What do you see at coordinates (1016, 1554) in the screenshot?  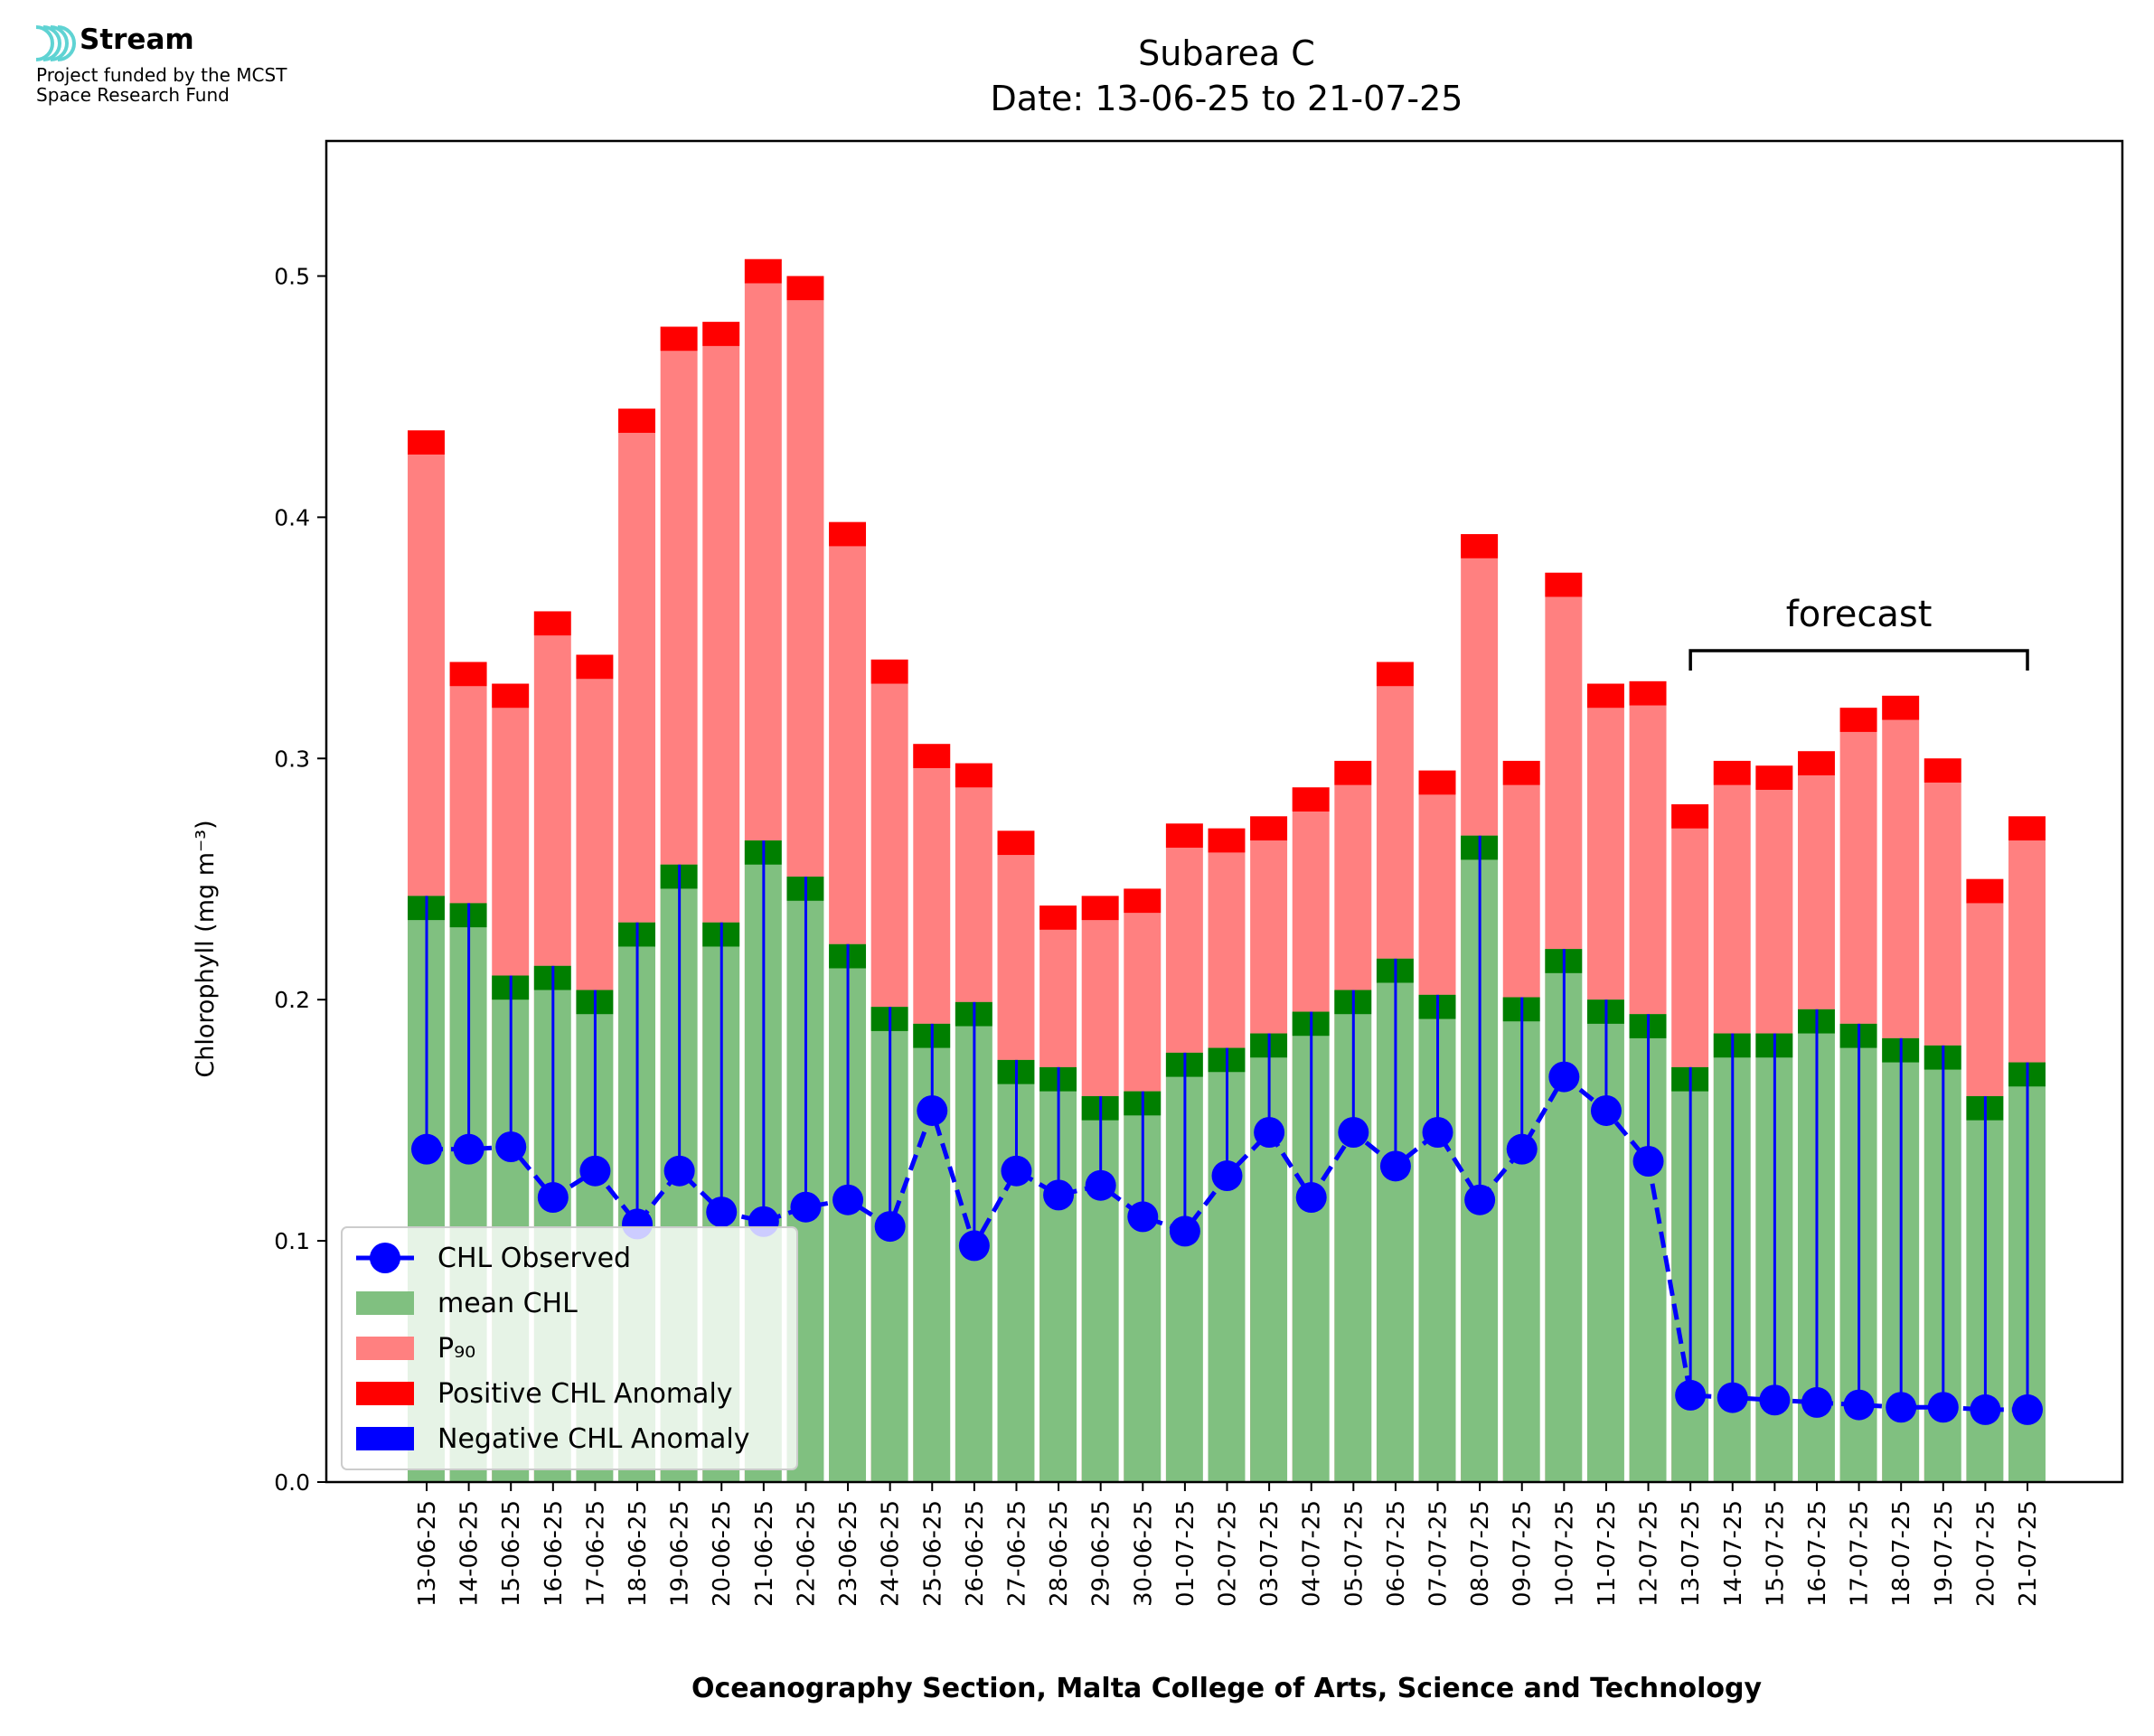 I see `x-tick-label: 27-06-25` at bounding box center [1016, 1554].